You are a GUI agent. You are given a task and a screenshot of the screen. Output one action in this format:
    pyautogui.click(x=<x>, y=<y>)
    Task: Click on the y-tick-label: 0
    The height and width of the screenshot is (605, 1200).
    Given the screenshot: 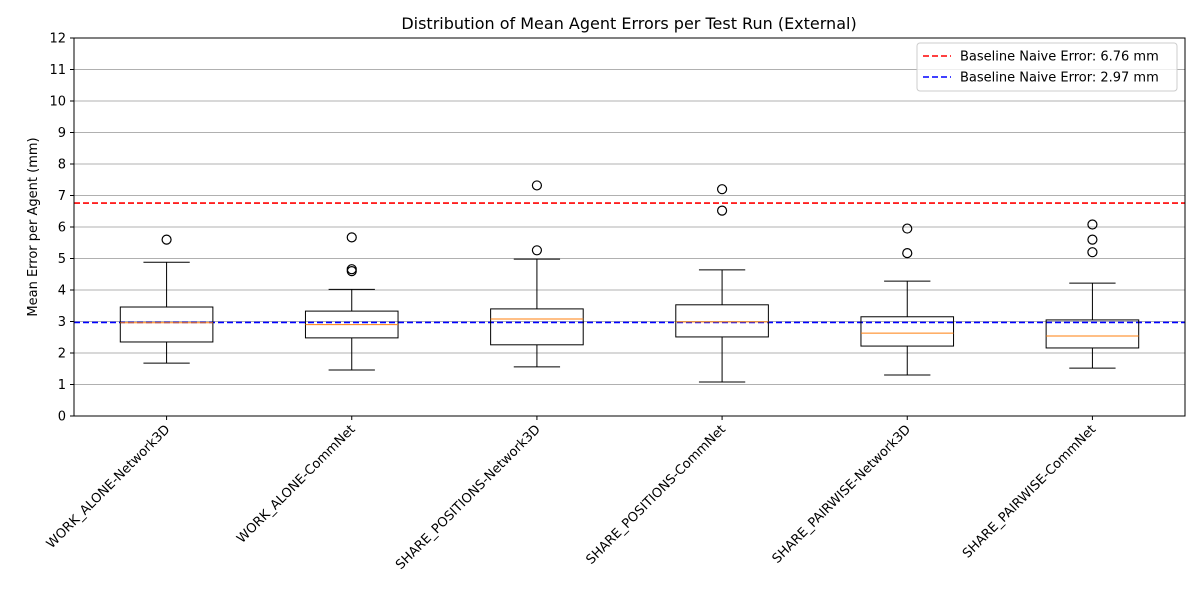 What is the action you would take?
    pyautogui.click(x=62, y=417)
    